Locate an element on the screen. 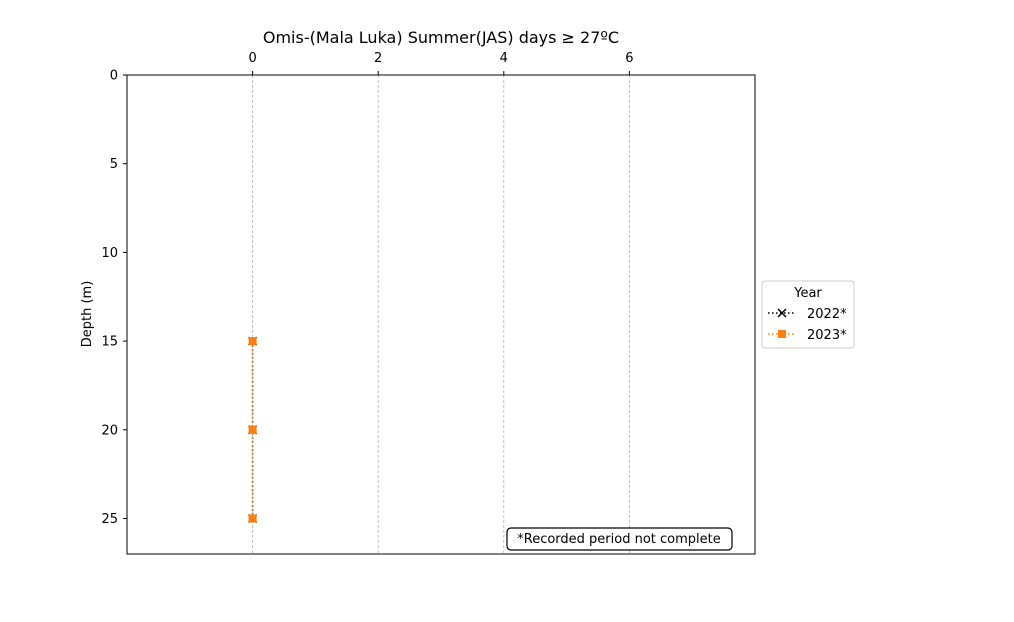  legend-item: 2023* is located at coordinates (807, 335).